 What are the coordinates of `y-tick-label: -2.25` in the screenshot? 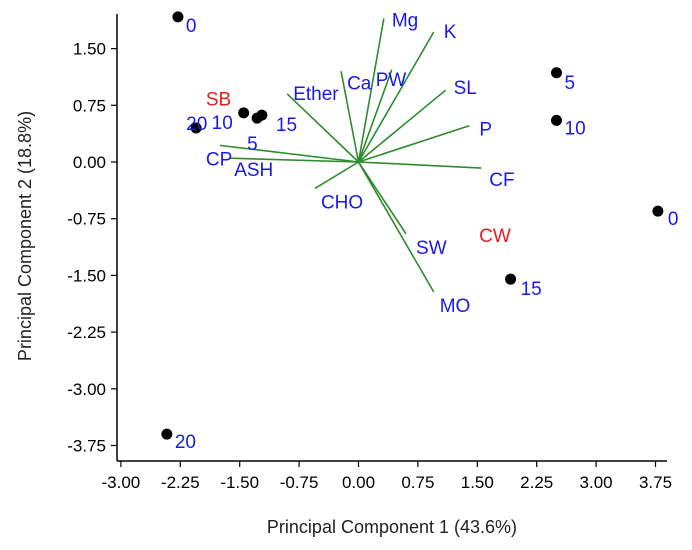 It's located at (86, 332).